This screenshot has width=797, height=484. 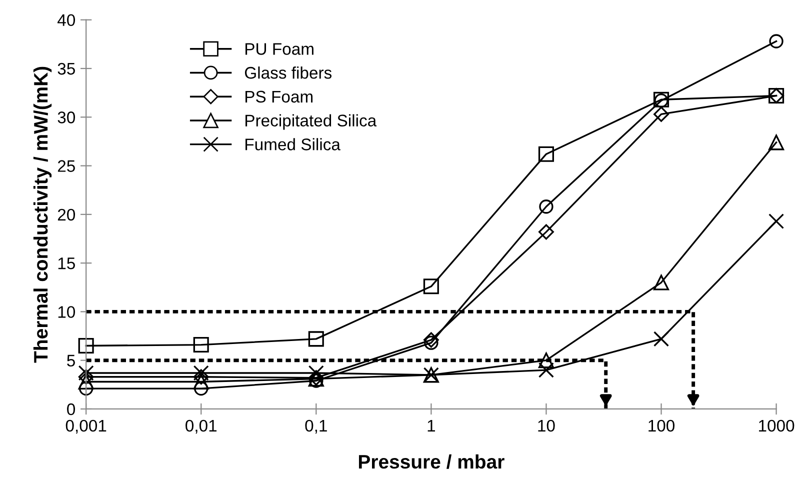 I want to click on y-axis-title: Thermal conductivity / mW/(mK), so click(x=42, y=214).